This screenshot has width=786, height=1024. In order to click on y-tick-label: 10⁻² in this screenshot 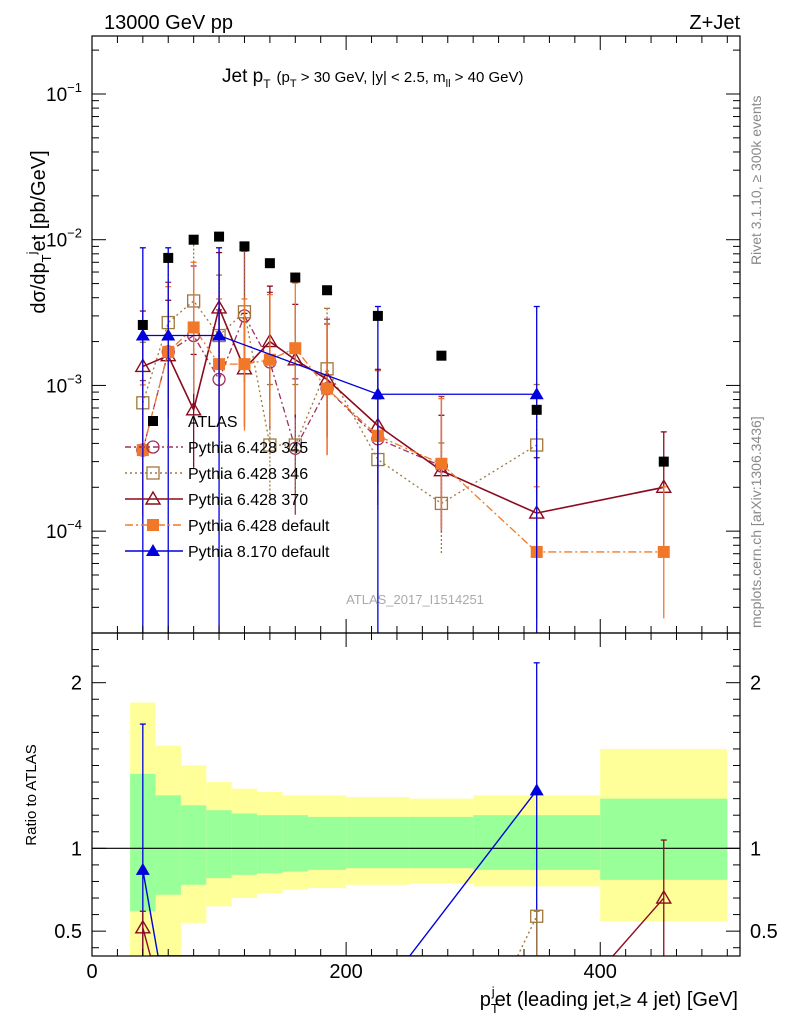, I will do `click(64, 239)`.